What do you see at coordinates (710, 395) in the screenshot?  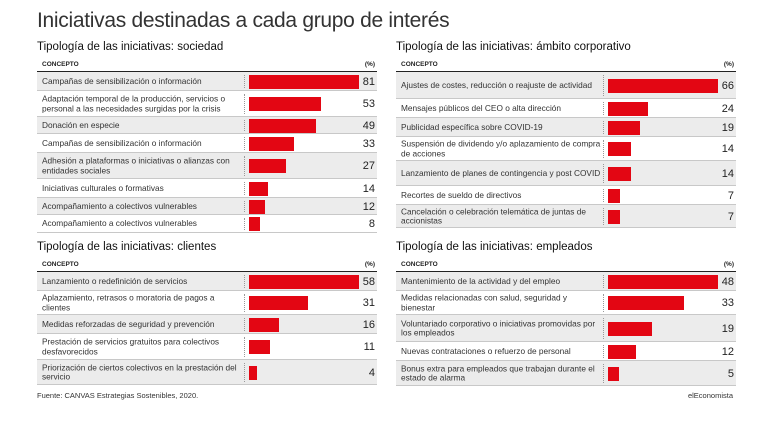 I see `brand-credit: elEconomista` at bounding box center [710, 395].